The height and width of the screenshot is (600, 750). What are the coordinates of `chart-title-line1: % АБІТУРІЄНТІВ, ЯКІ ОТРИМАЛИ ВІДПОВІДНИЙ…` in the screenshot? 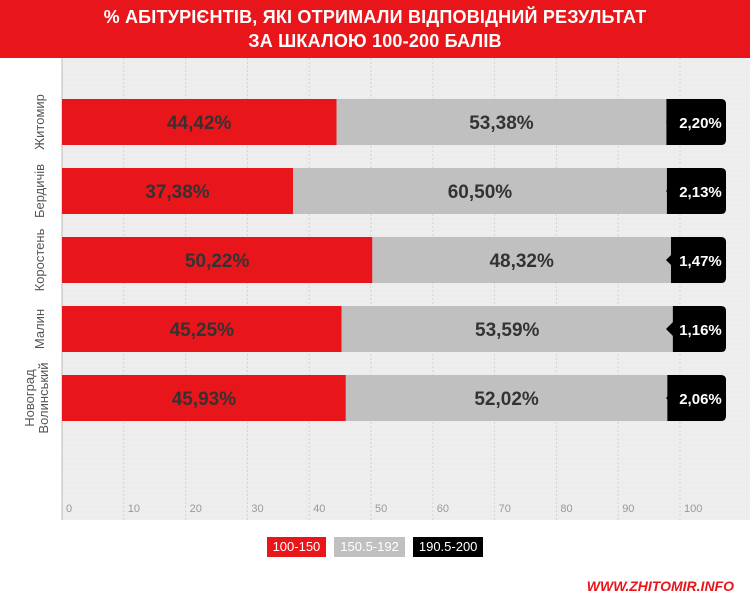 It's located at (375, 17).